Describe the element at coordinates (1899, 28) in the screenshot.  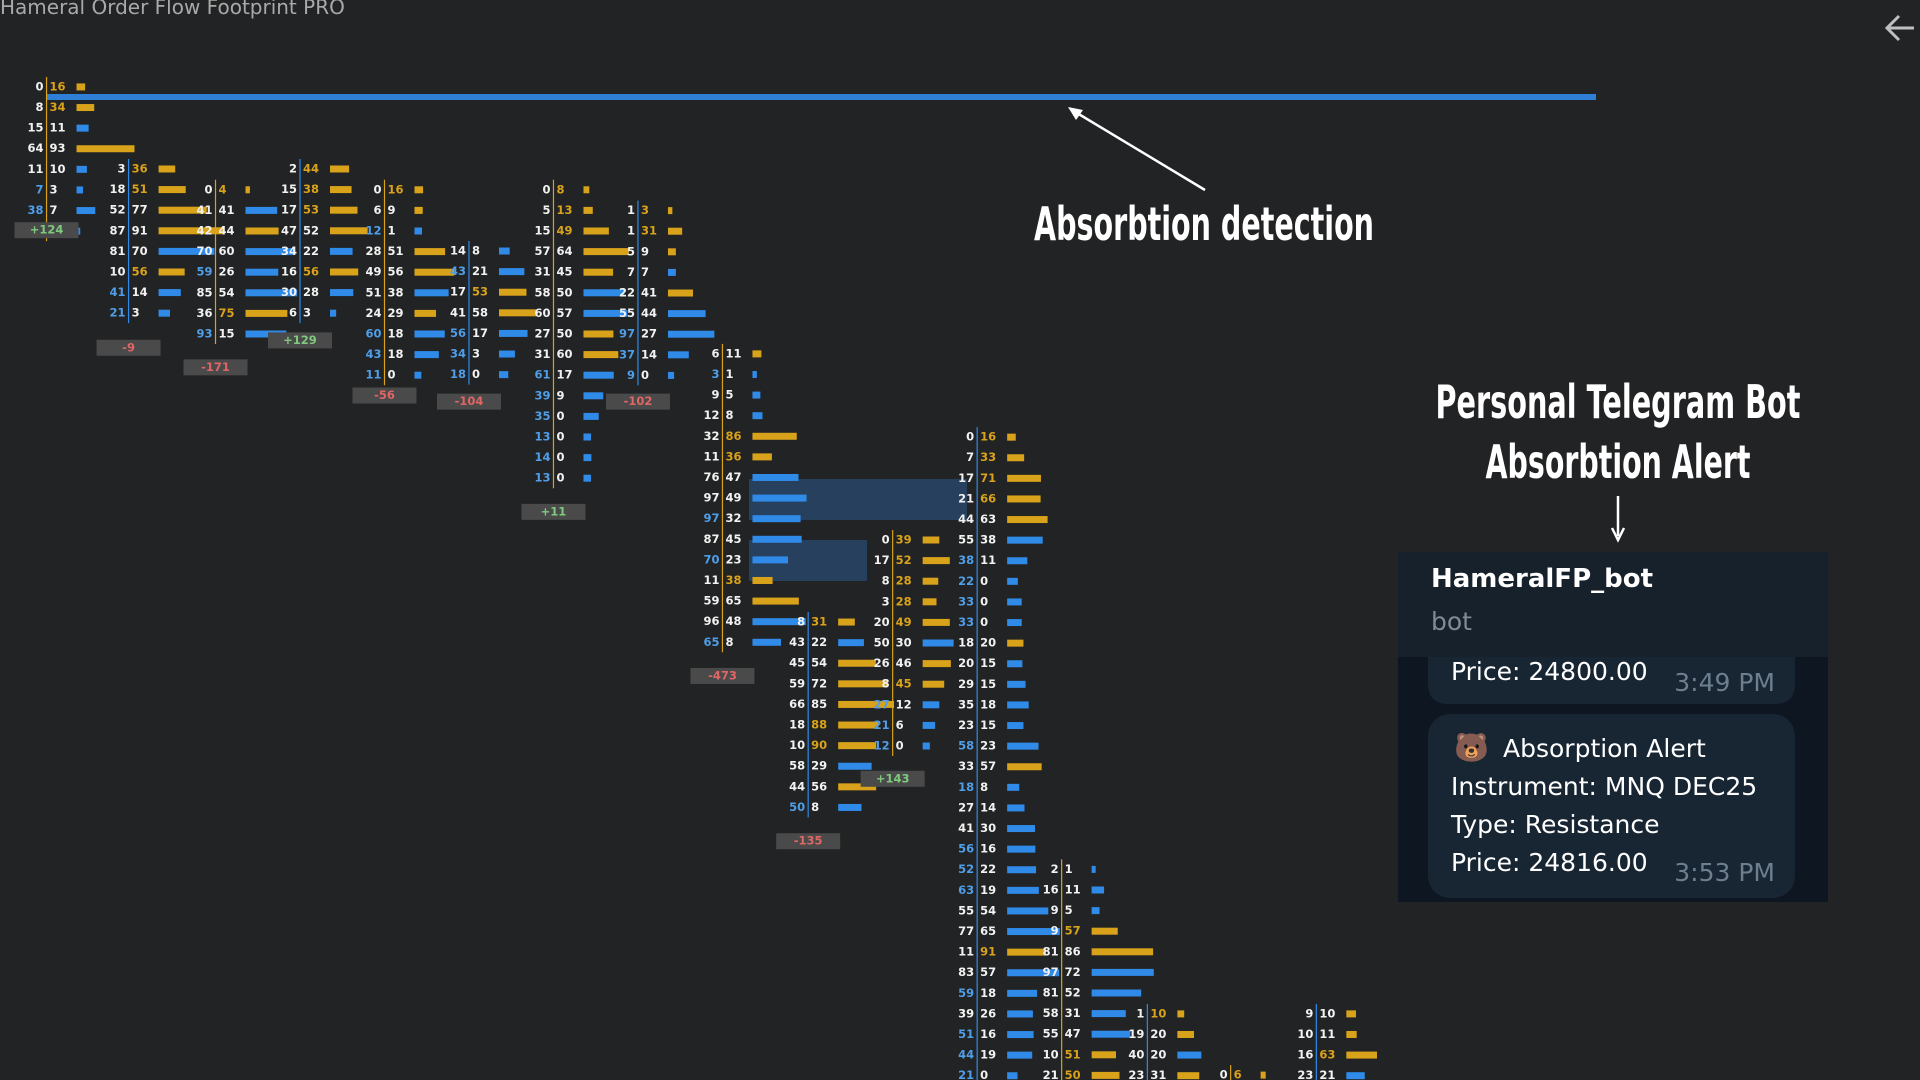
I see `back-arrow` at that location.